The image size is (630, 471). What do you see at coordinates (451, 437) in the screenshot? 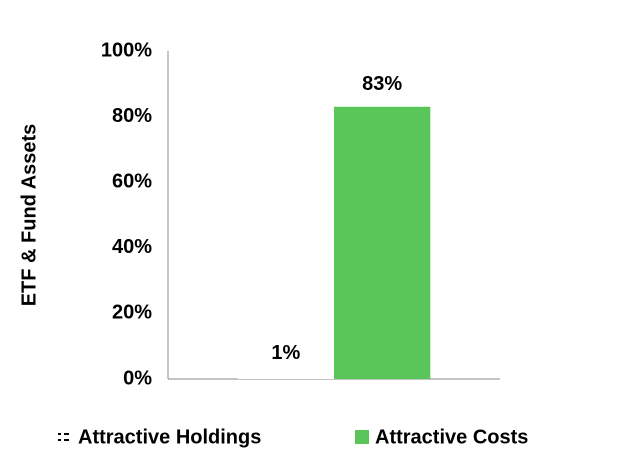
I see `legend-label: Attractive Costs` at bounding box center [451, 437].